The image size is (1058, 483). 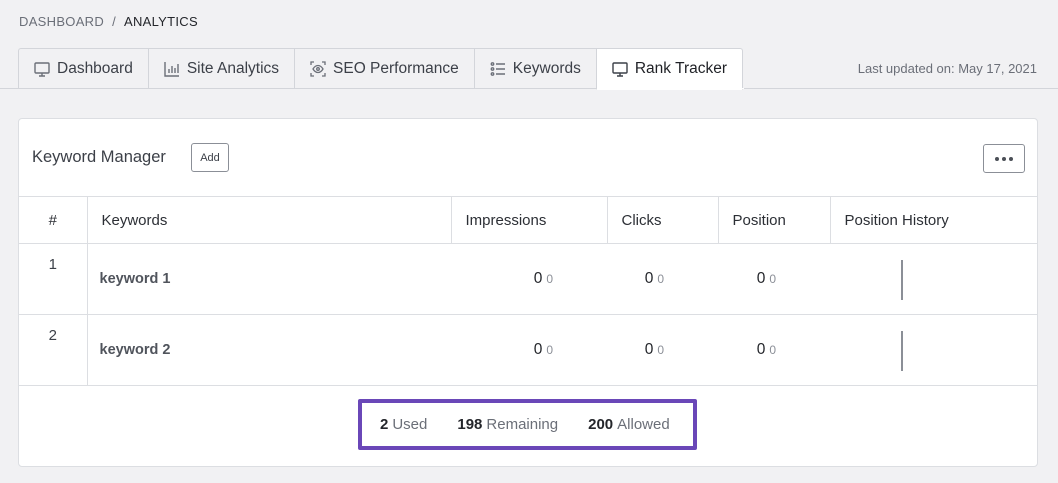 What do you see at coordinates (681, 68) in the screenshot?
I see `tab-label: Rank Tracker` at bounding box center [681, 68].